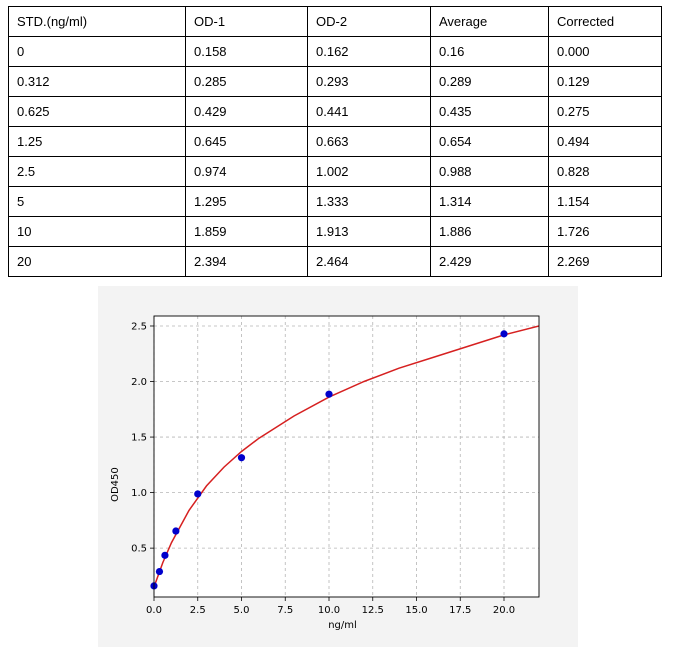 This screenshot has height=662, width=688. Describe the element at coordinates (489, 171) in the screenshot. I see `table-cell: 0.988` at that location.